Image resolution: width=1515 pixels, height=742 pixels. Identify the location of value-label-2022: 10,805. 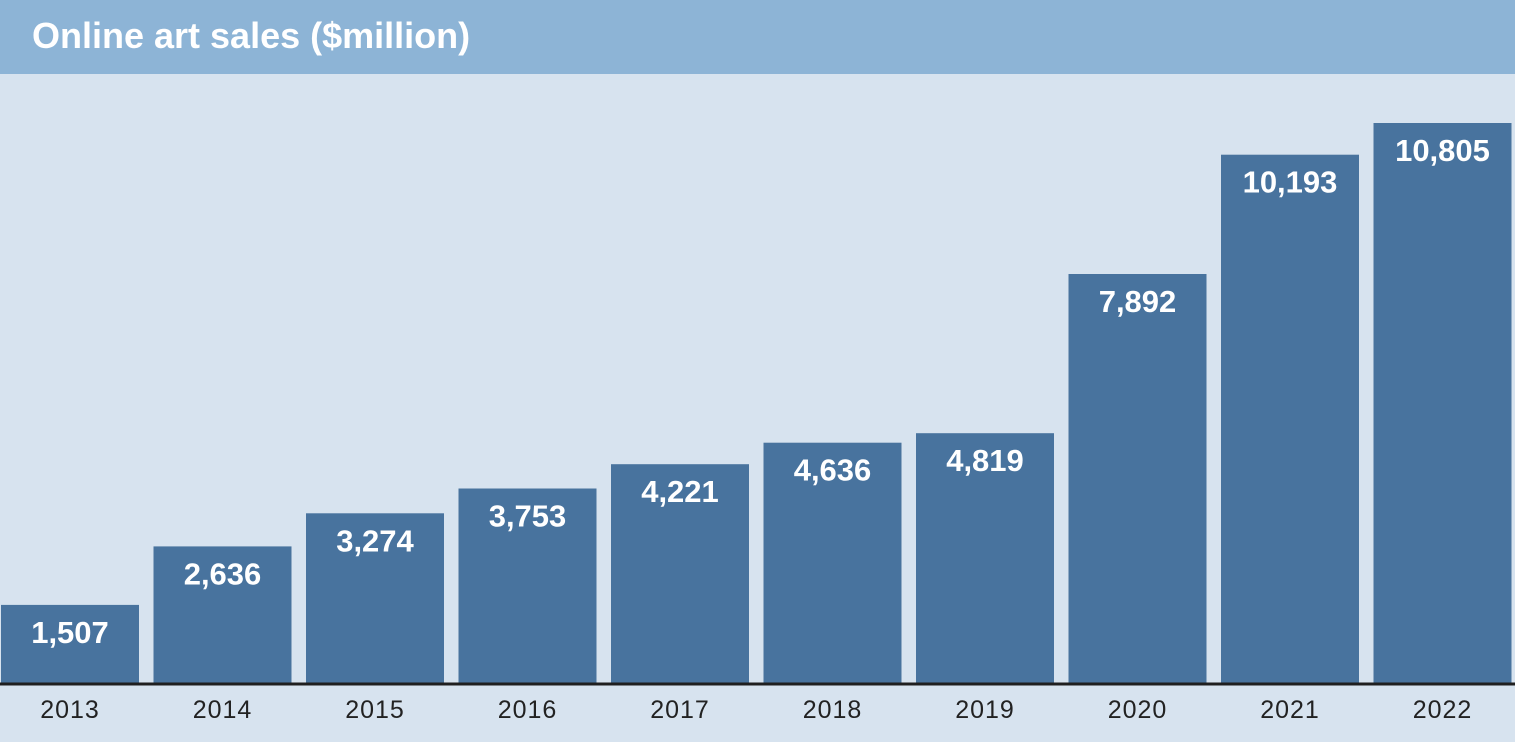
(1442, 150).